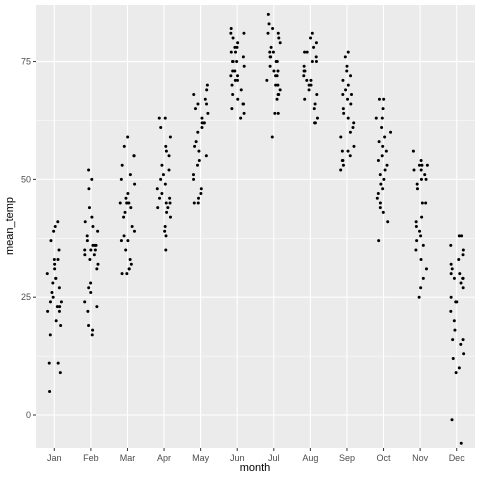 This screenshot has height=480, width=480. I want to click on x-tick-label: Nov, so click(420, 458).